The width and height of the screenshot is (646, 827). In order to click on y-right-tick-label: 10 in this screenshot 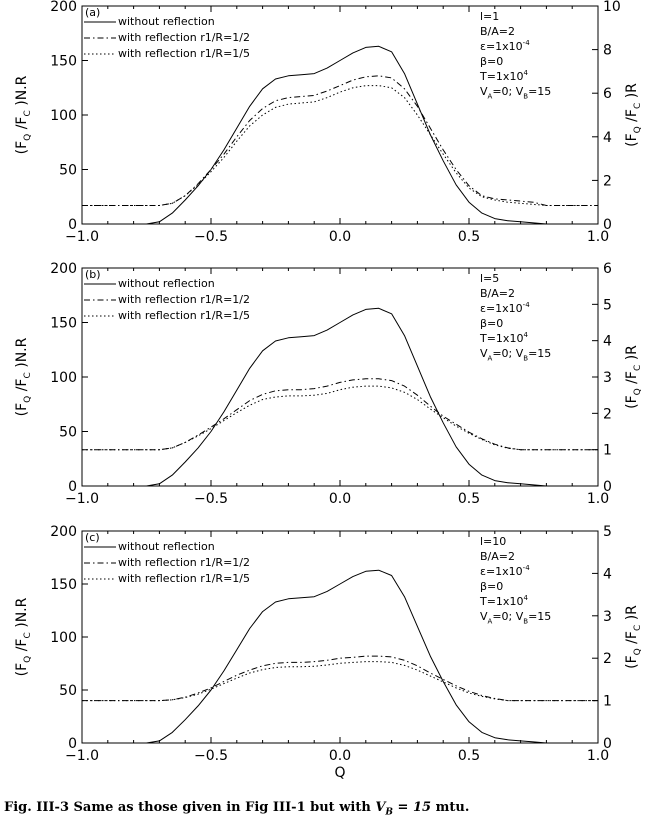, I will do `click(612, 7)`.